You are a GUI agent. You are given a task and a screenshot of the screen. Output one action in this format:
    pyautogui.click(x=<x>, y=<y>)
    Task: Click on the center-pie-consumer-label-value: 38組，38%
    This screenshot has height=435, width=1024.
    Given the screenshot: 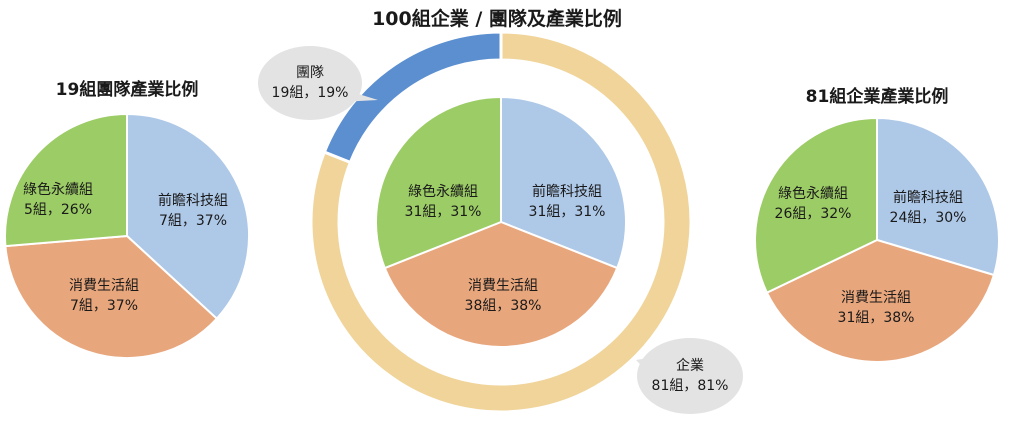 What is the action you would take?
    pyautogui.click(x=503, y=306)
    